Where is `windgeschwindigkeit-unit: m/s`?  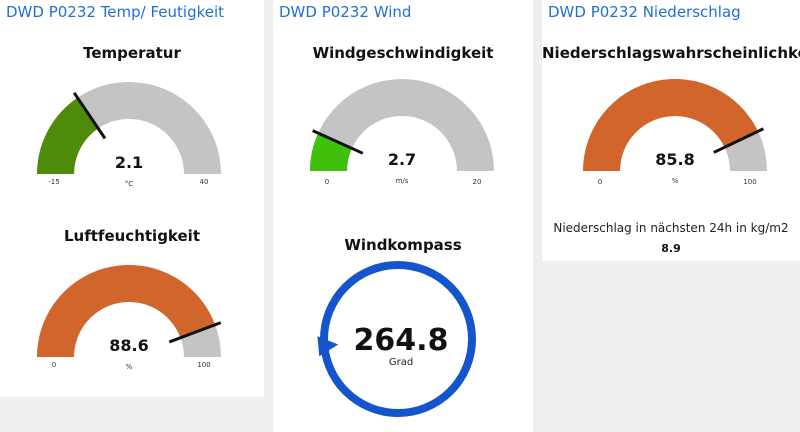 windgeschwindigkeit-unit: m/s is located at coordinates (402, 181).